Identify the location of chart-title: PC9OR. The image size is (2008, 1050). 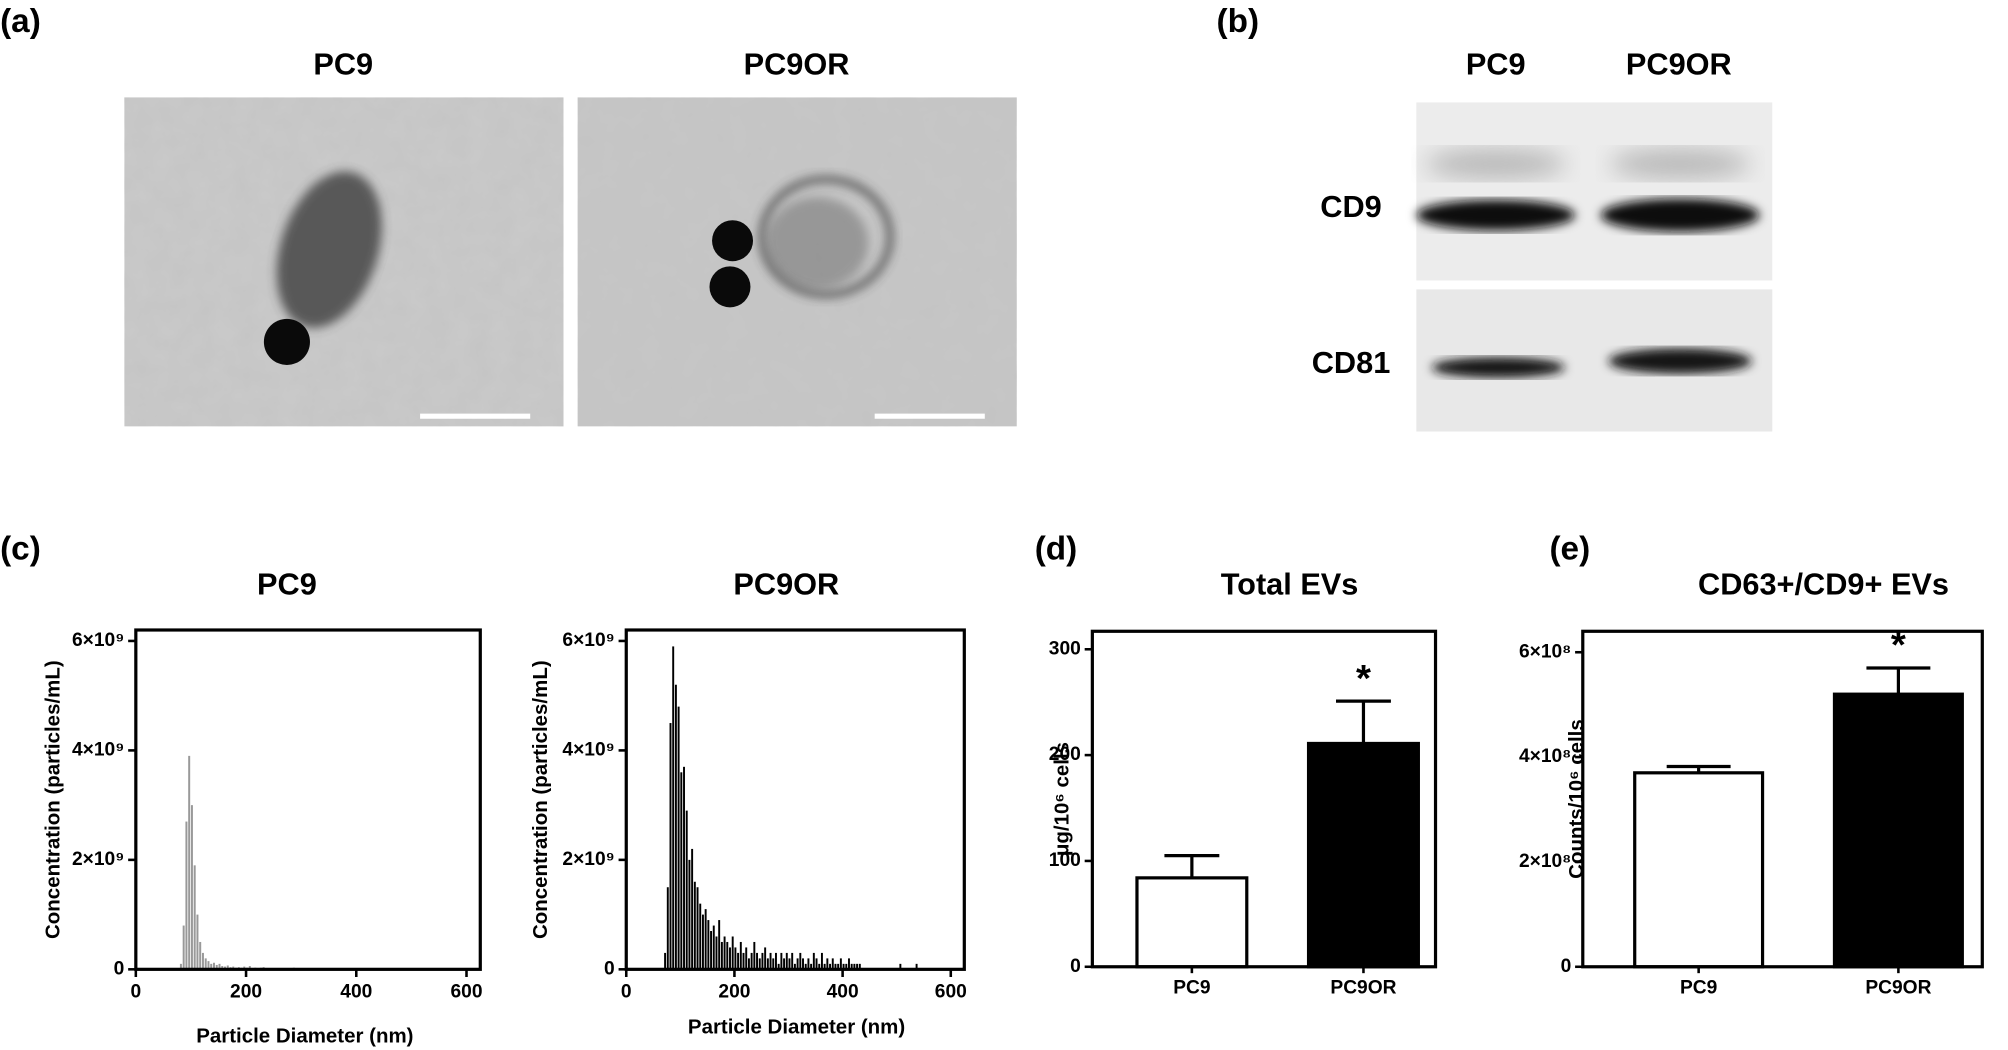
(786, 584).